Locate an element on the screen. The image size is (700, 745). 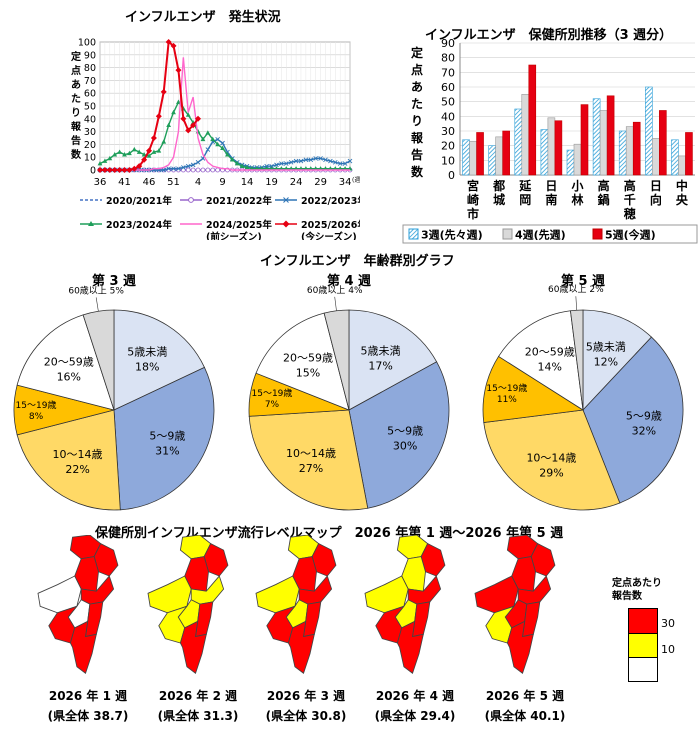
legend-label-line: 2023/2024年 is located at coordinates (139, 225).